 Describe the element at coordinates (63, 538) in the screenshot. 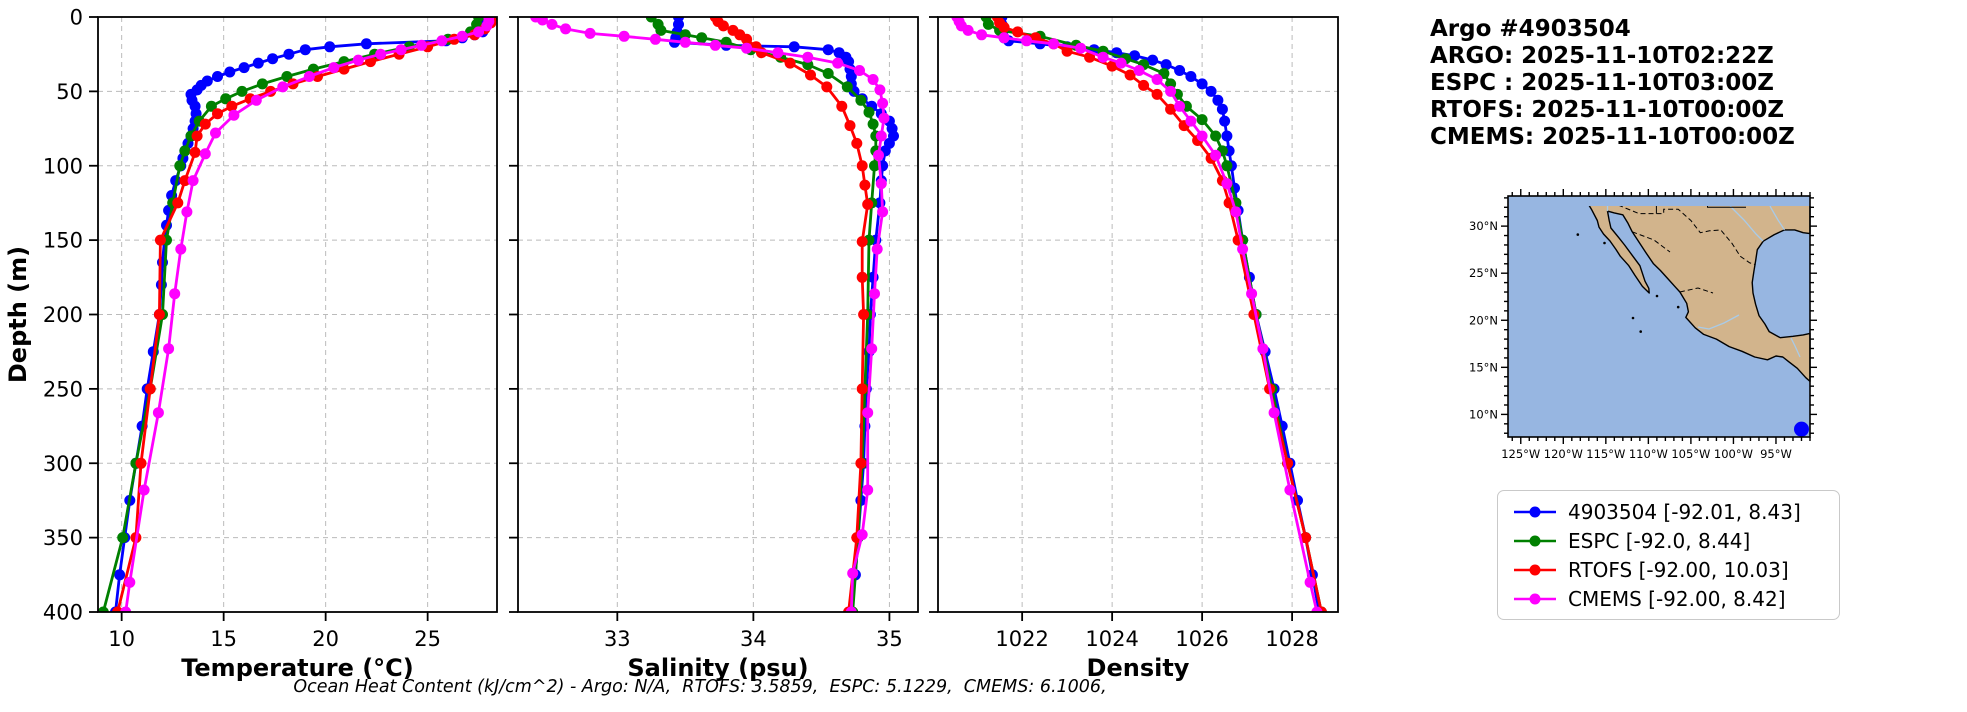

I see `svg-text: 350` at that location.